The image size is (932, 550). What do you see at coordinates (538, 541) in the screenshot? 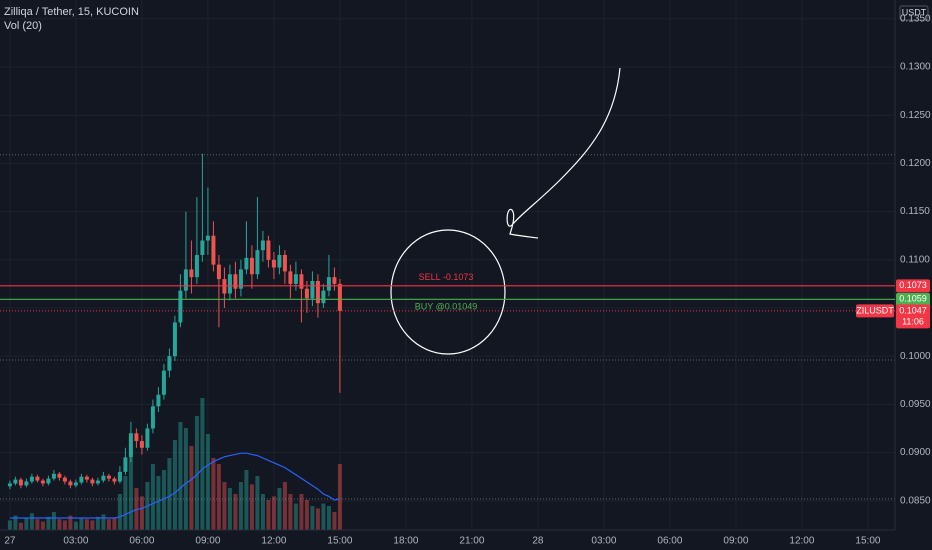
I see `x-tick-label: 28` at bounding box center [538, 541].